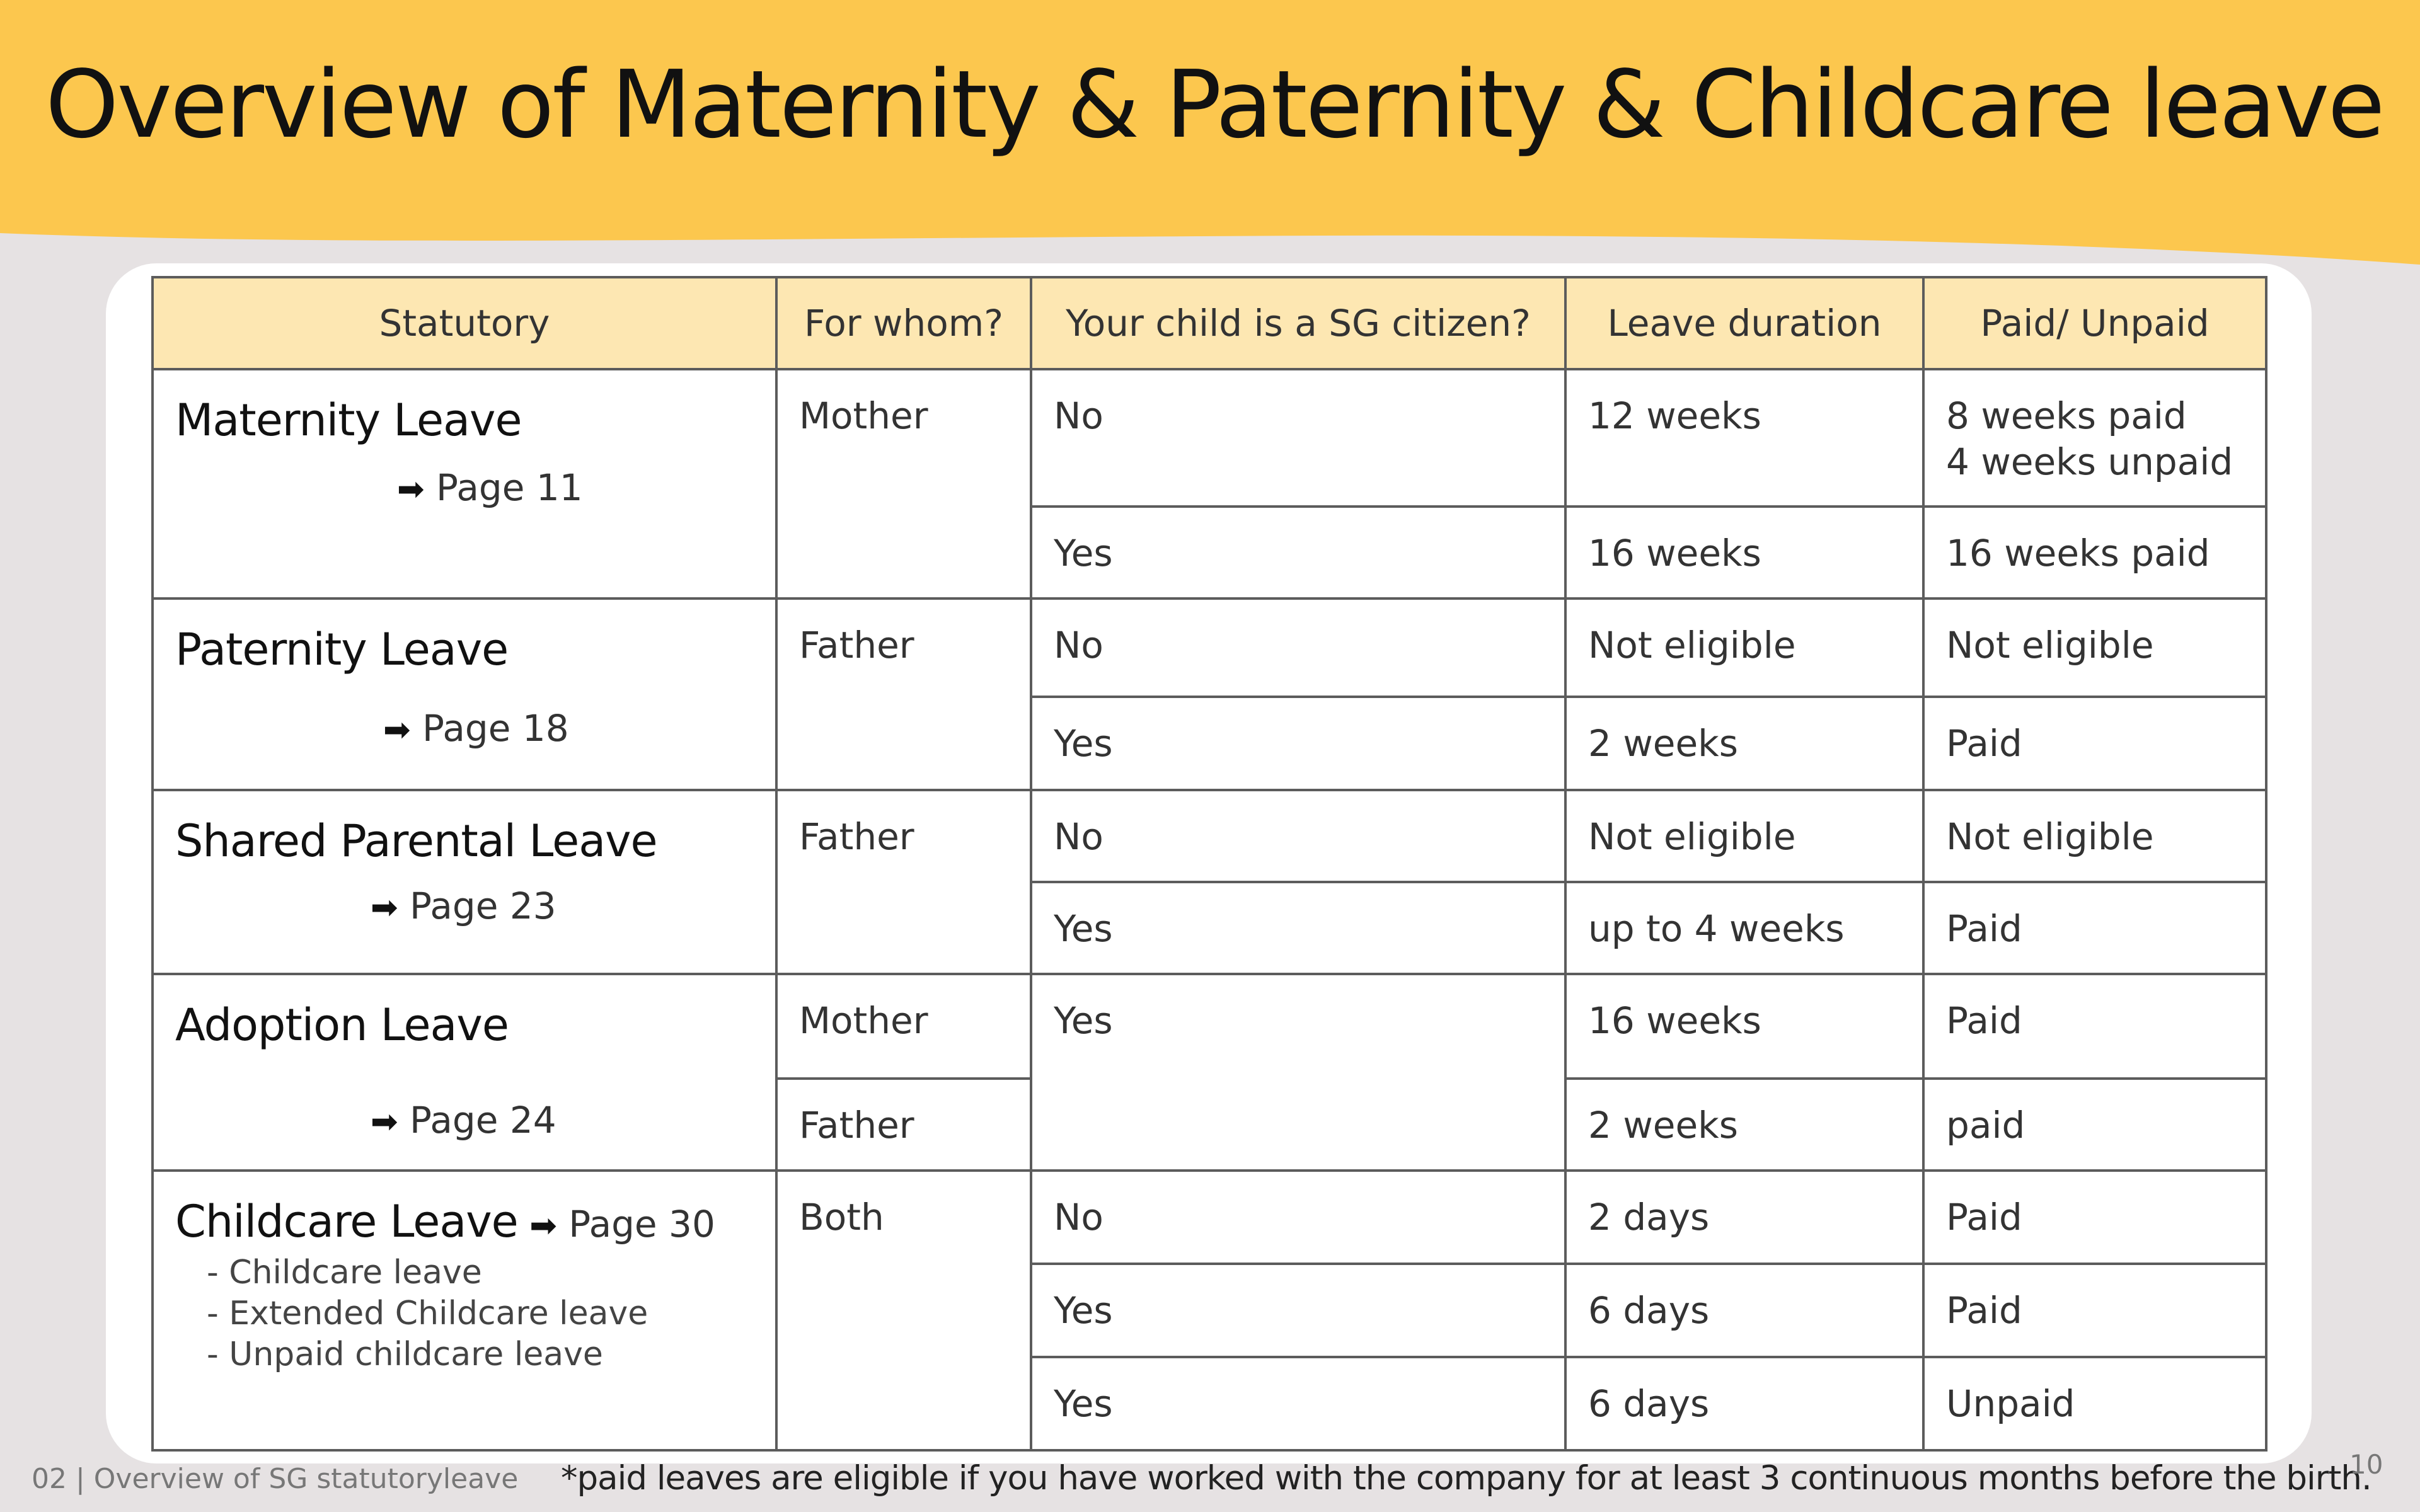 The image size is (2420, 1512). Describe the element at coordinates (275, 1479) in the screenshot. I see `footer-section-label: 02 | Overview of SG statutoryleave` at that location.